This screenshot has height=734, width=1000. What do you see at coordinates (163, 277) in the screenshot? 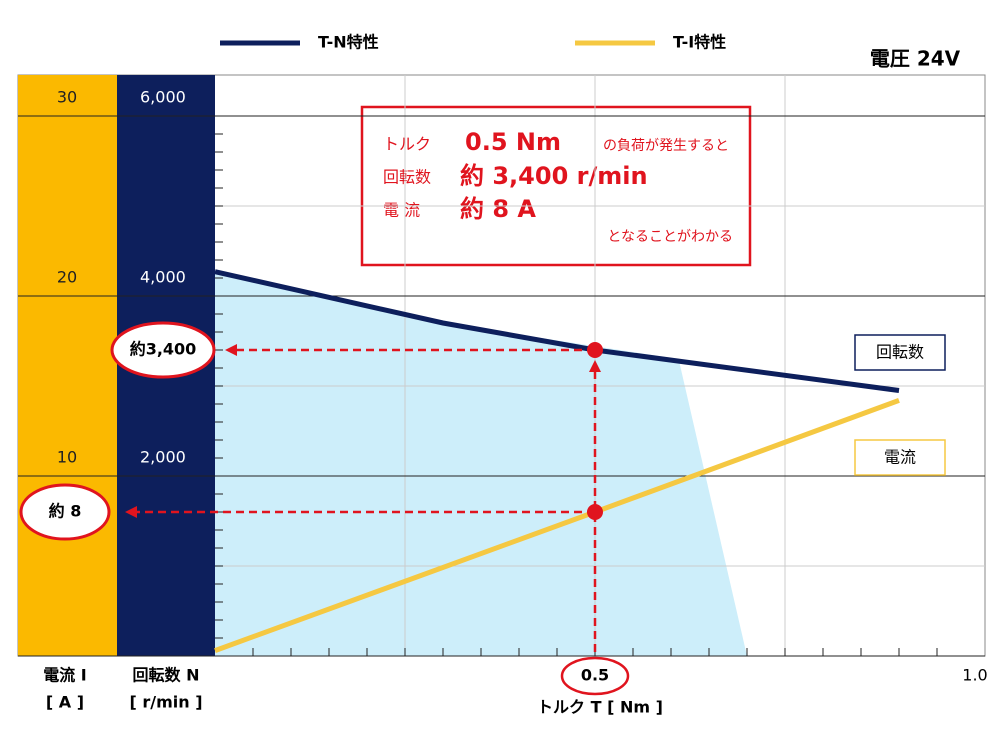
I see `y-tick-label: 4,000` at bounding box center [163, 277].